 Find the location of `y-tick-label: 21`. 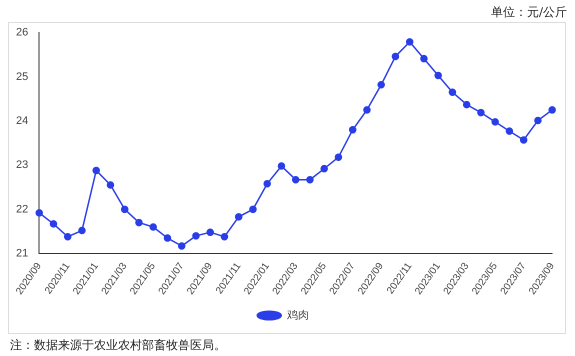

y-tick-label: 21 is located at coordinates (22, 254).